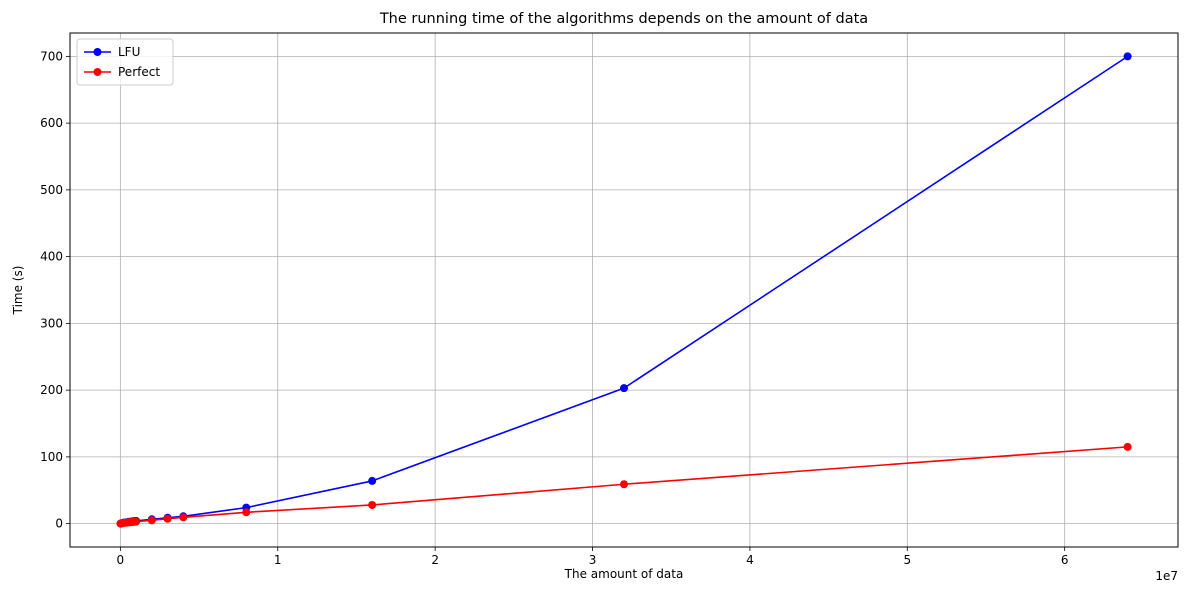 Image resolution: width=1189 pixels, height=590 pixels. I want to click on x-tick-label: 0, so click(121, 560).